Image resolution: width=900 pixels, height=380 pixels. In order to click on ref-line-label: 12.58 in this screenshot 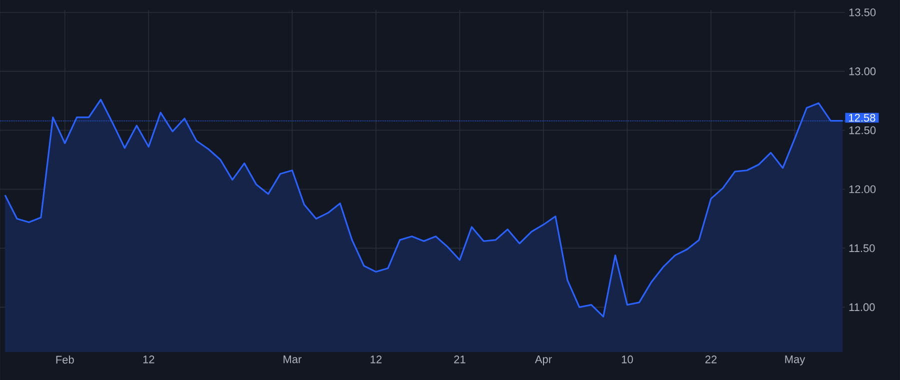, I will do `click(862, 118)`.